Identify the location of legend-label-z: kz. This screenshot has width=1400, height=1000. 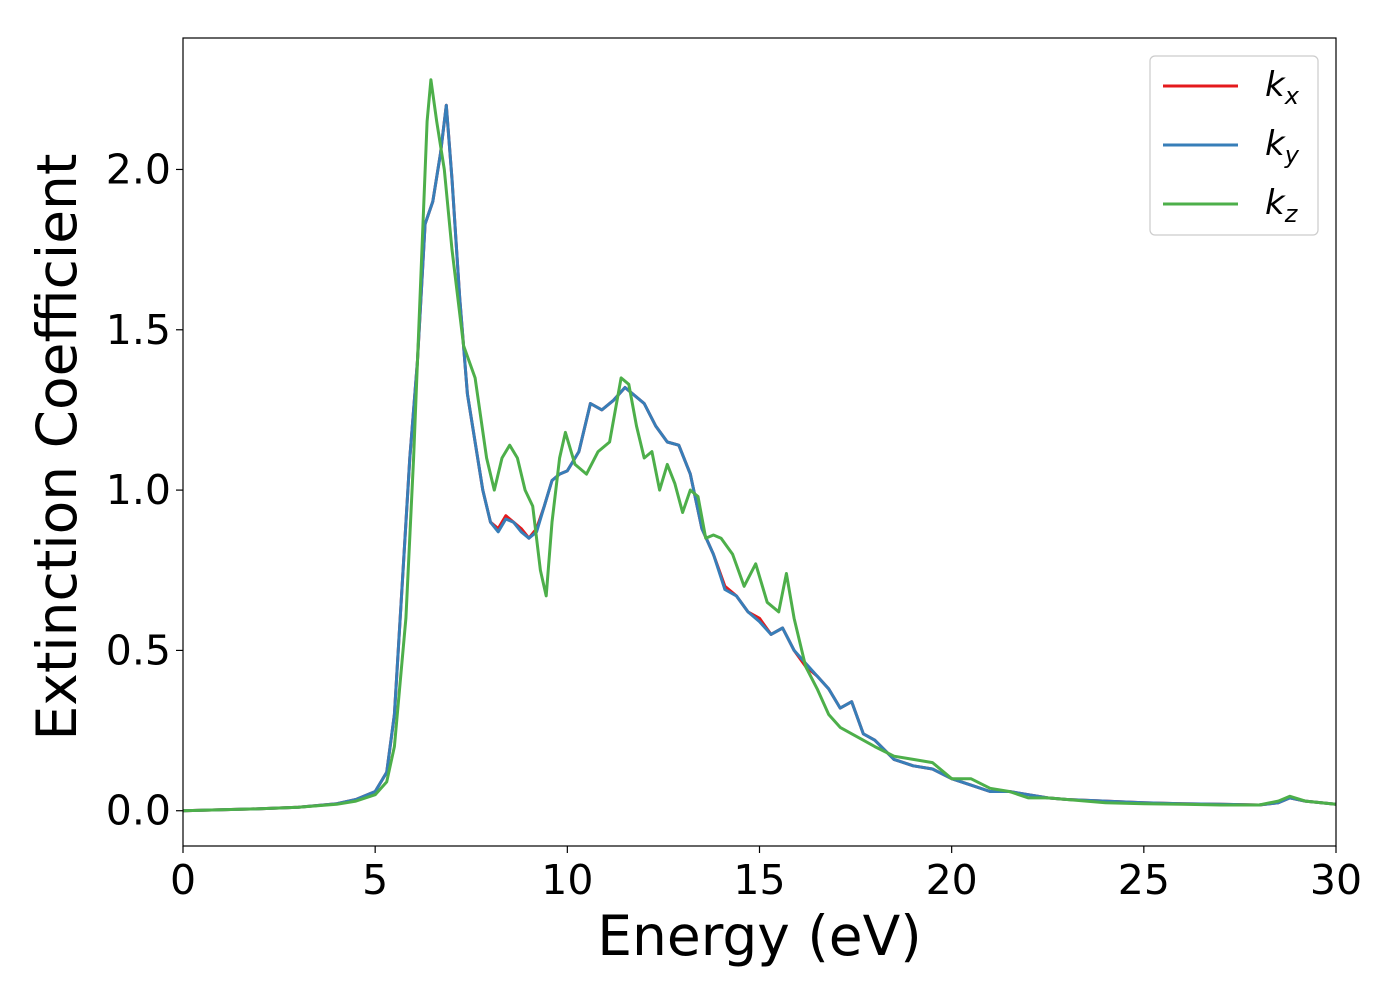
(1282, 205).